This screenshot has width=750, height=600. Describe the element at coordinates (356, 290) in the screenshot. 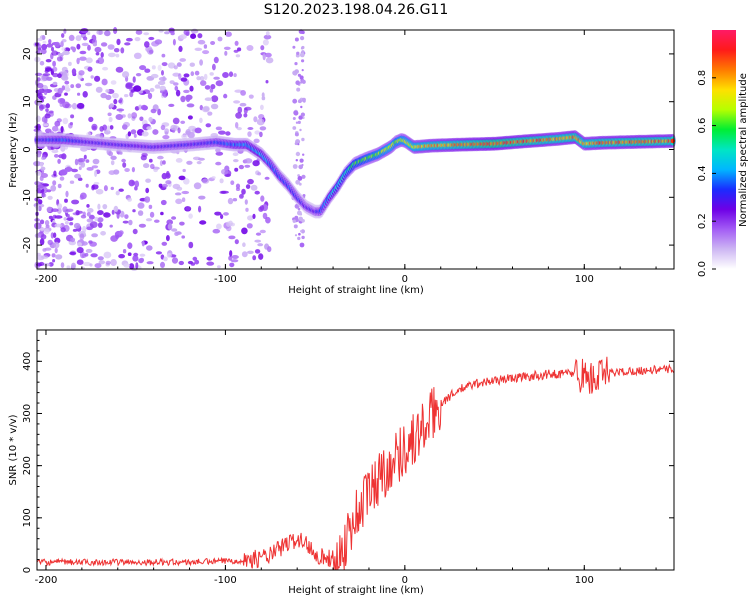

I see `spectrogram-x-axis-label: Height of straight line (km)` at that location.